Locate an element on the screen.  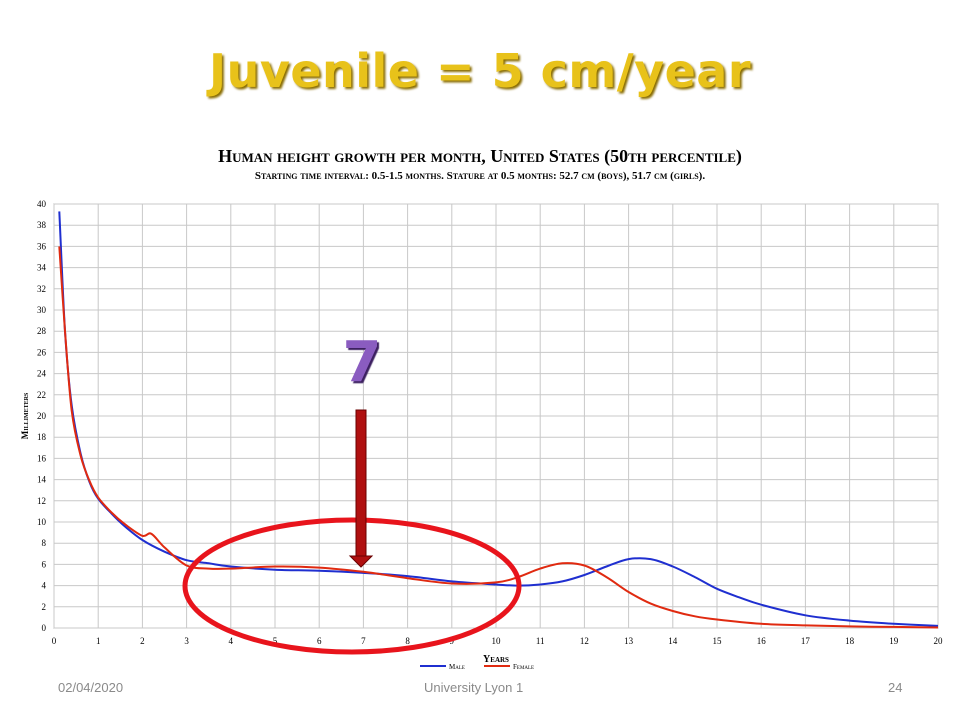
x-tick-label: 1 is located at coordinates (98, 641).